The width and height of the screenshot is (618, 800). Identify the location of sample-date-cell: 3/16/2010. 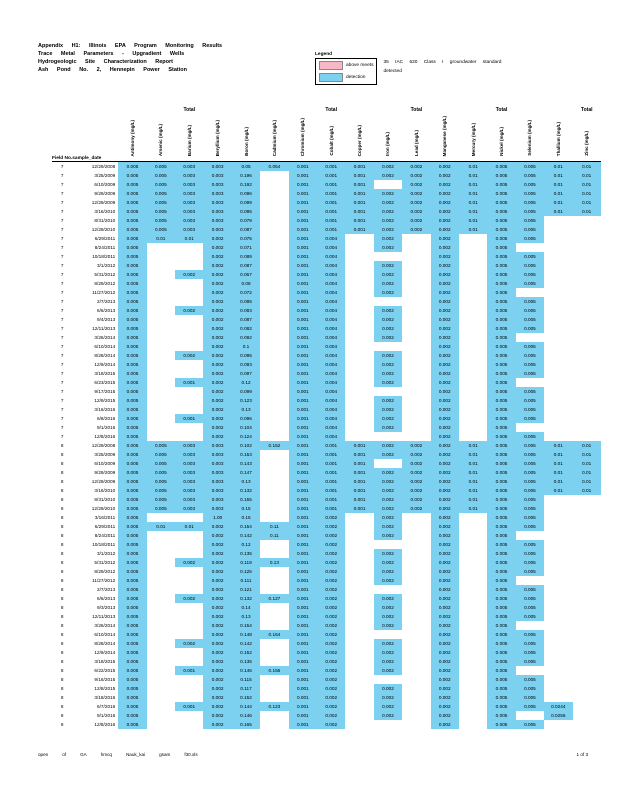
(105, 211).